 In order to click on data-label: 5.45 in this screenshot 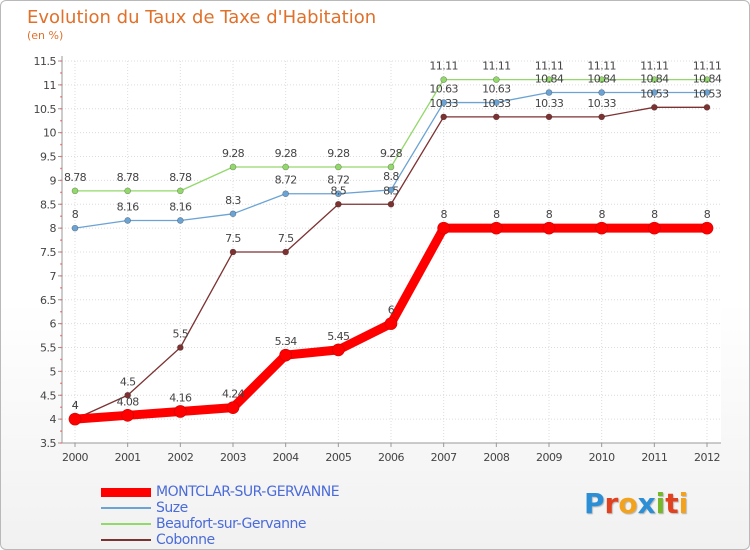, I will do `click(338, 336)`.